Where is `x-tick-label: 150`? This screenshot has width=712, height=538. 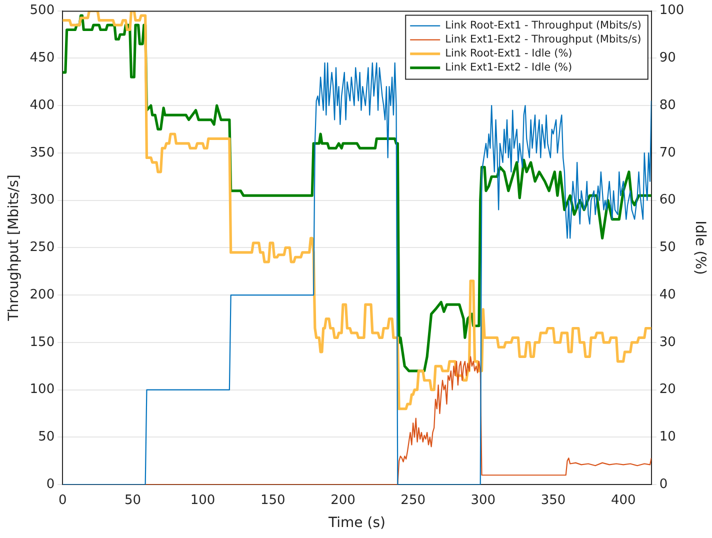
x-tick-label: 150 is located at coordinates (273, 500).